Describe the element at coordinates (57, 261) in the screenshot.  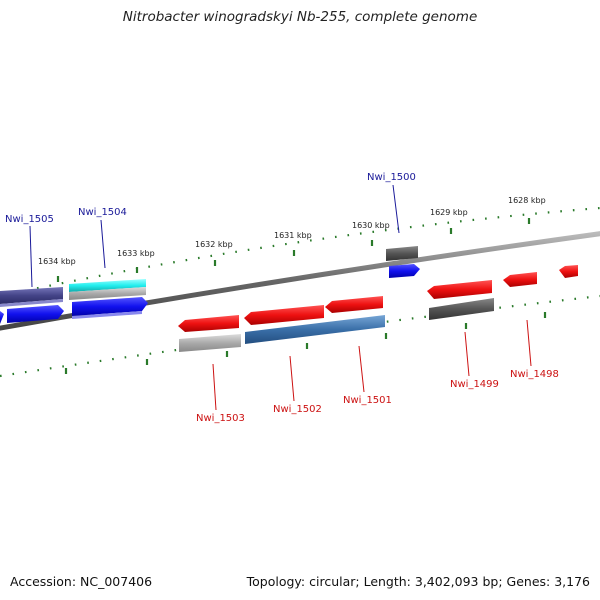
I see `scale-label-1634: 1634 kbp` at that location.